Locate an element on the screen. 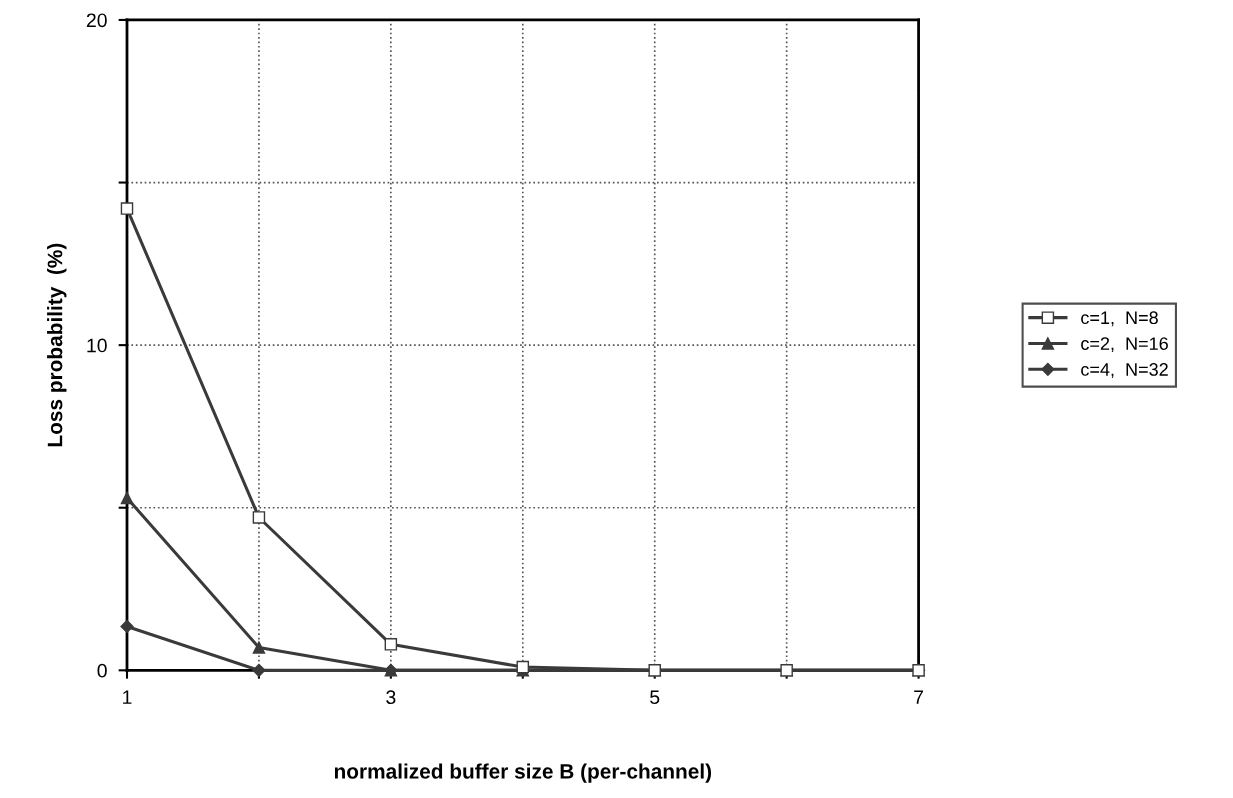 The width and height of the screenshot is (1233, 798). legend-label: c=4, N=32 is located at coordinates (1124, 370).